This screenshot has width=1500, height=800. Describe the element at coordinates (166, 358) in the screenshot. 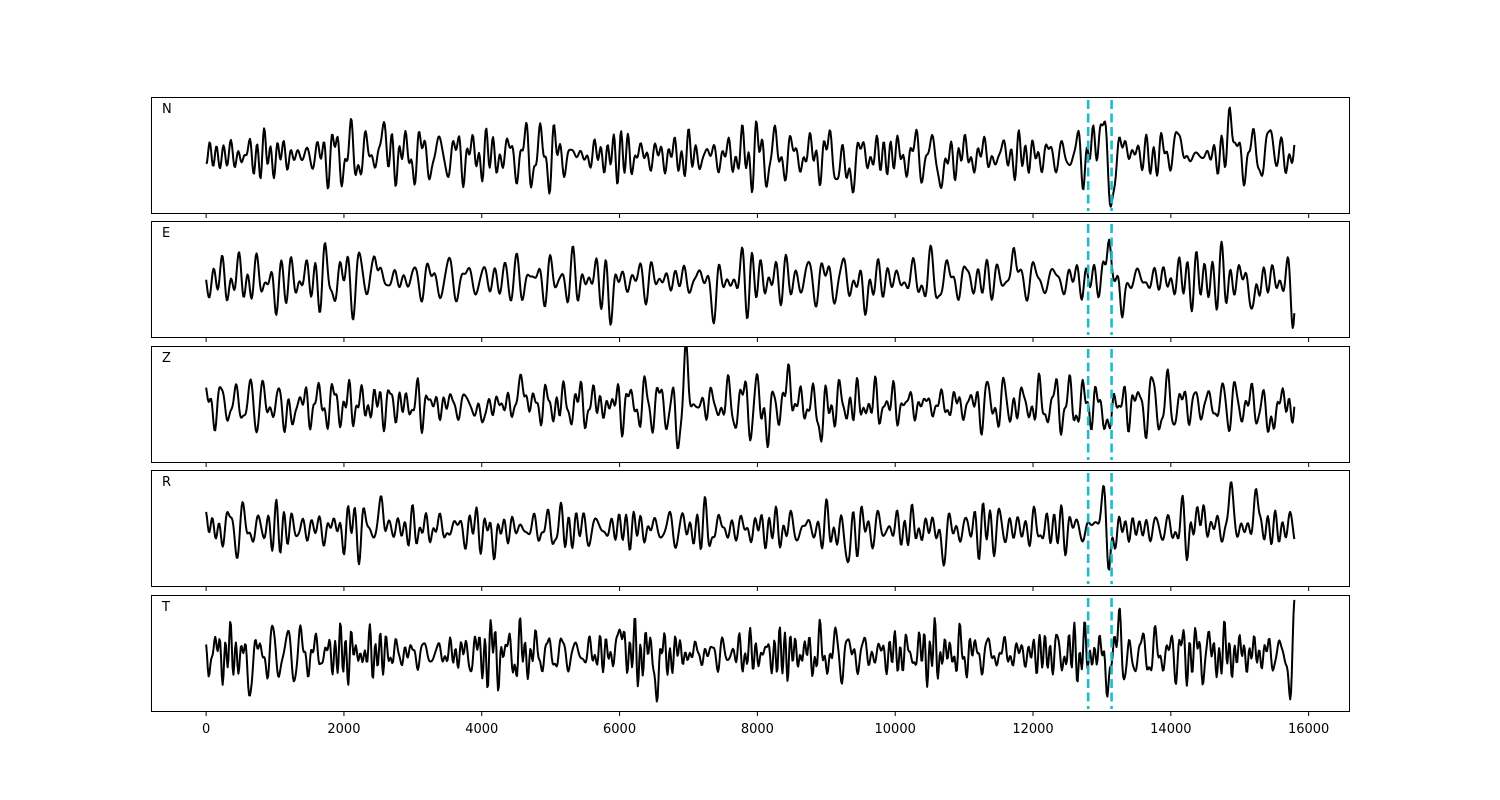

I see `component-label: Z` at that location.